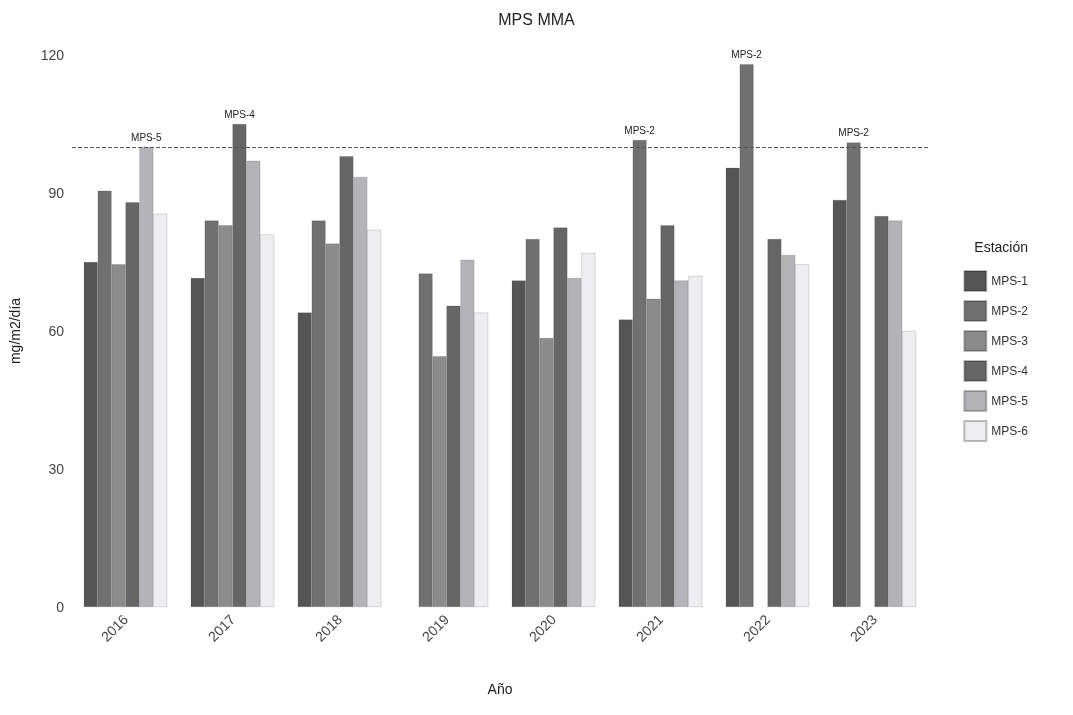  What do you see at coordinates (240, 114) in the screenshot?
I see `annotation: MPS-4` at bounding box center [240, 114].